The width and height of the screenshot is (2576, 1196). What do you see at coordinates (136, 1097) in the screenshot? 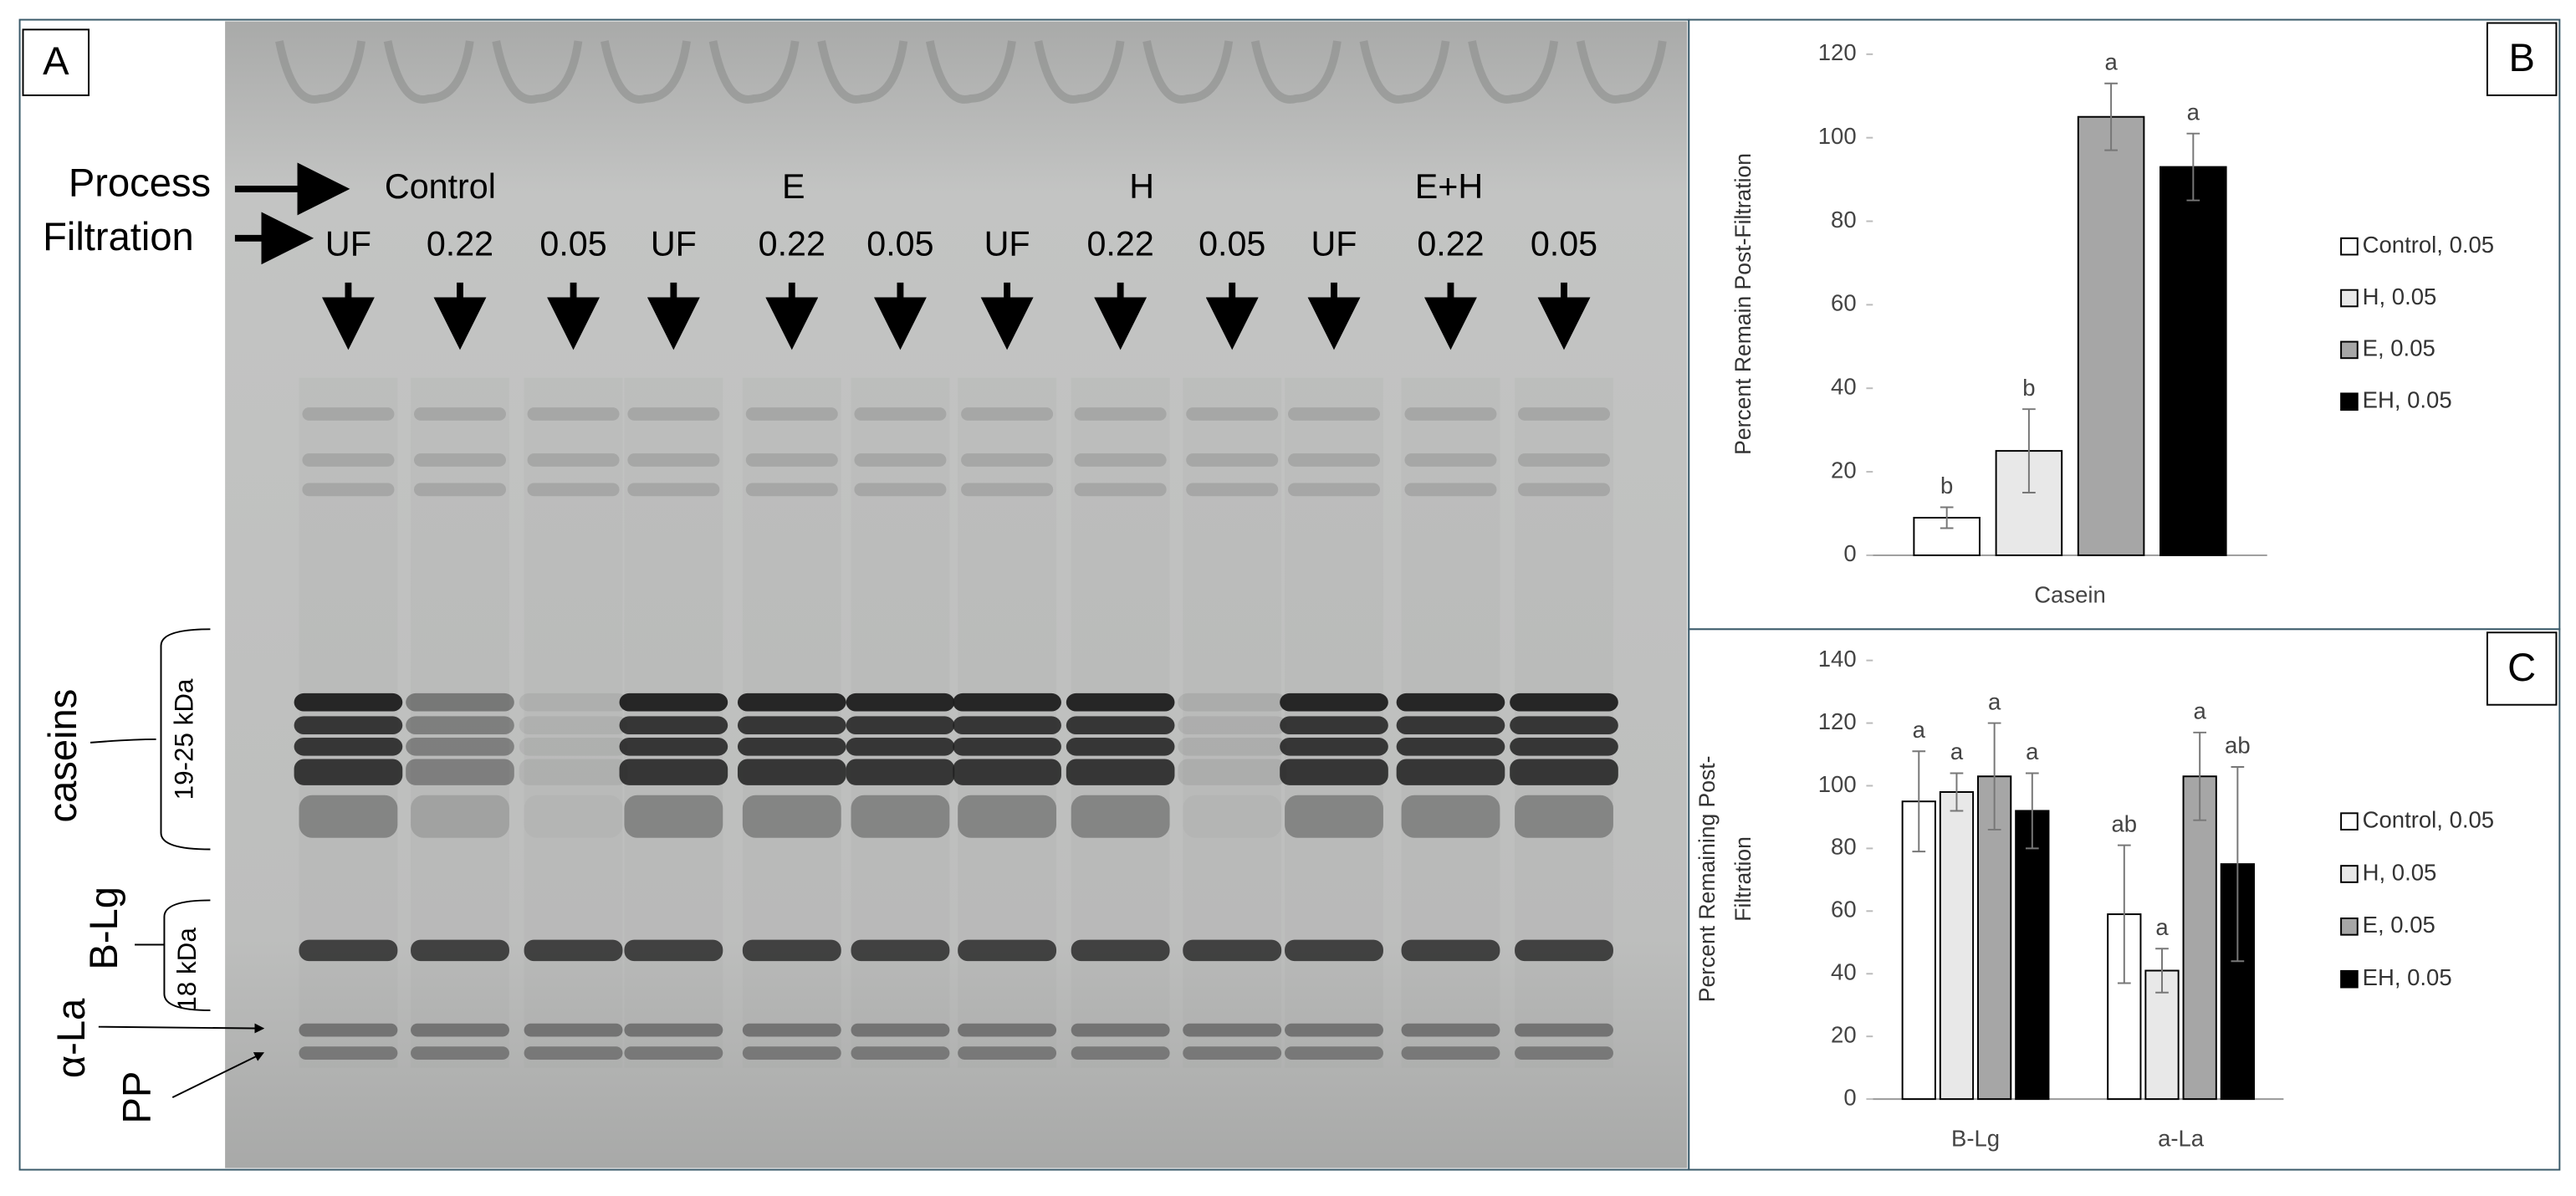
I see `pp-label: PP` at bounding box center [136, 1097].